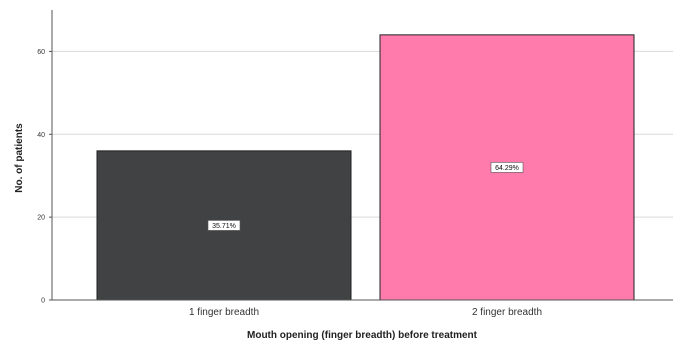  What do you see at coordinates (41, 218) in the screenshot?
I see `y-tick-label-20: 20` at bounding box center [41, 218].